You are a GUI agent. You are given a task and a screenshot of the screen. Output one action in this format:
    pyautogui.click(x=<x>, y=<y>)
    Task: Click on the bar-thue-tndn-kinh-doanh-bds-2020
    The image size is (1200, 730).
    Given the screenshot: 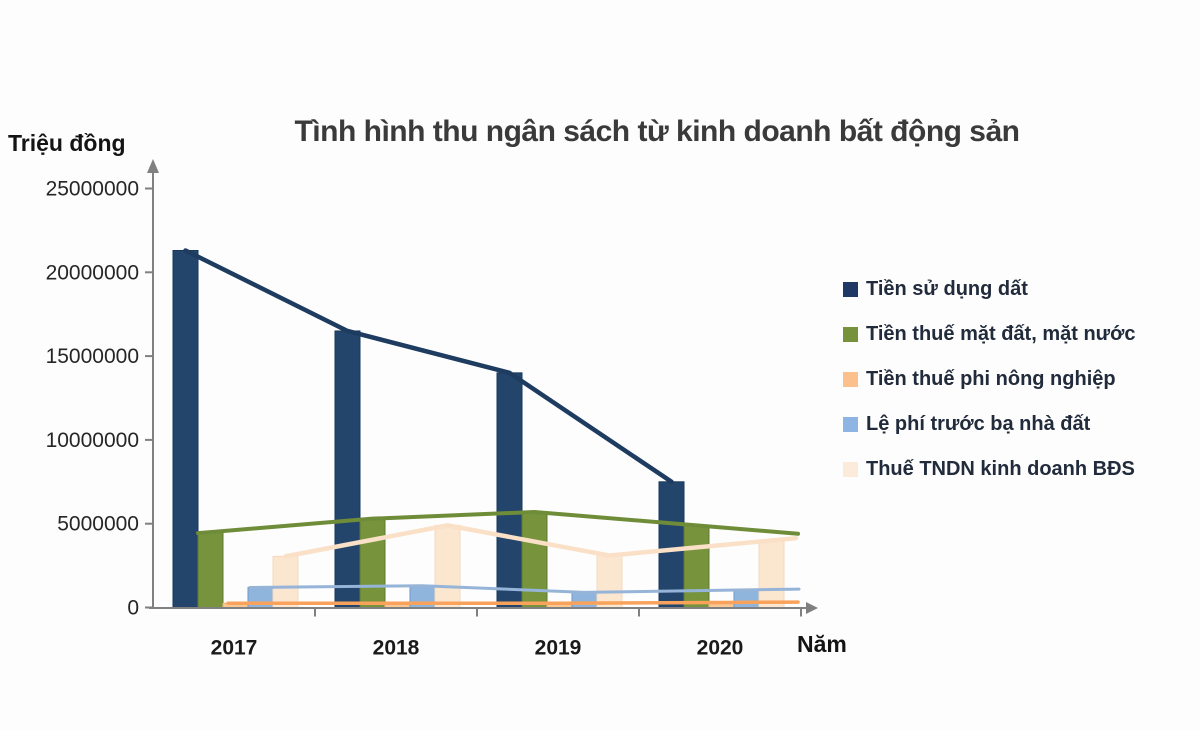 What is the action you would take?
    pyautogui.click(x=771, y=574)
    